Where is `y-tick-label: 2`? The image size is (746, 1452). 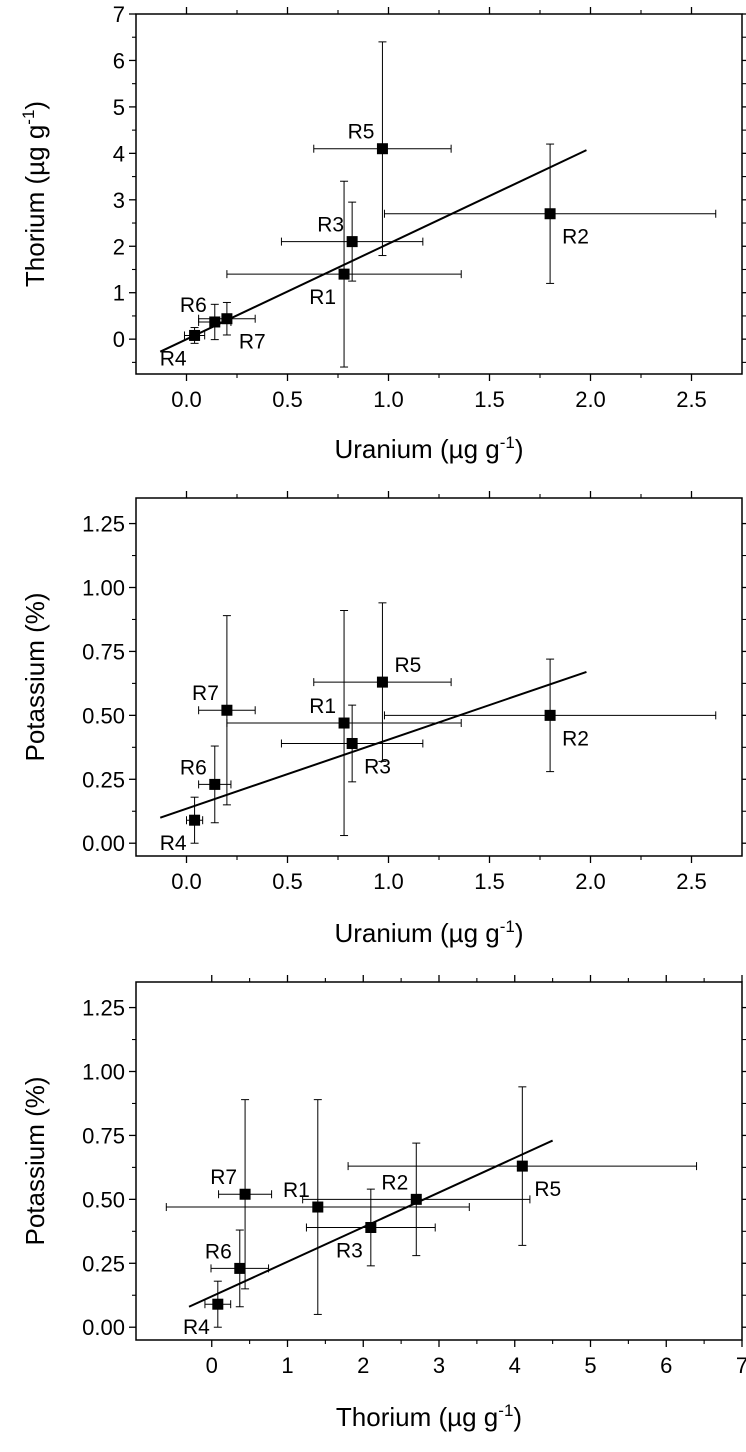
y-tick-label: 2 is located at coordinates (119, 246).